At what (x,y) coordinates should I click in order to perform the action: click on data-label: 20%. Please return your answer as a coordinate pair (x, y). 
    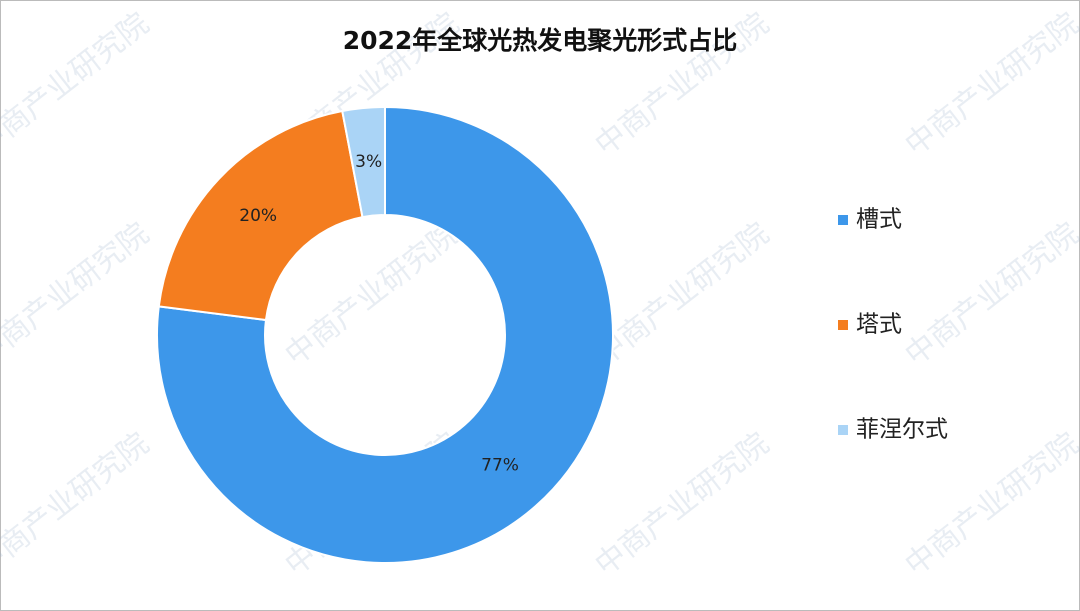
    Looking at the image, I should click on (258, 216).